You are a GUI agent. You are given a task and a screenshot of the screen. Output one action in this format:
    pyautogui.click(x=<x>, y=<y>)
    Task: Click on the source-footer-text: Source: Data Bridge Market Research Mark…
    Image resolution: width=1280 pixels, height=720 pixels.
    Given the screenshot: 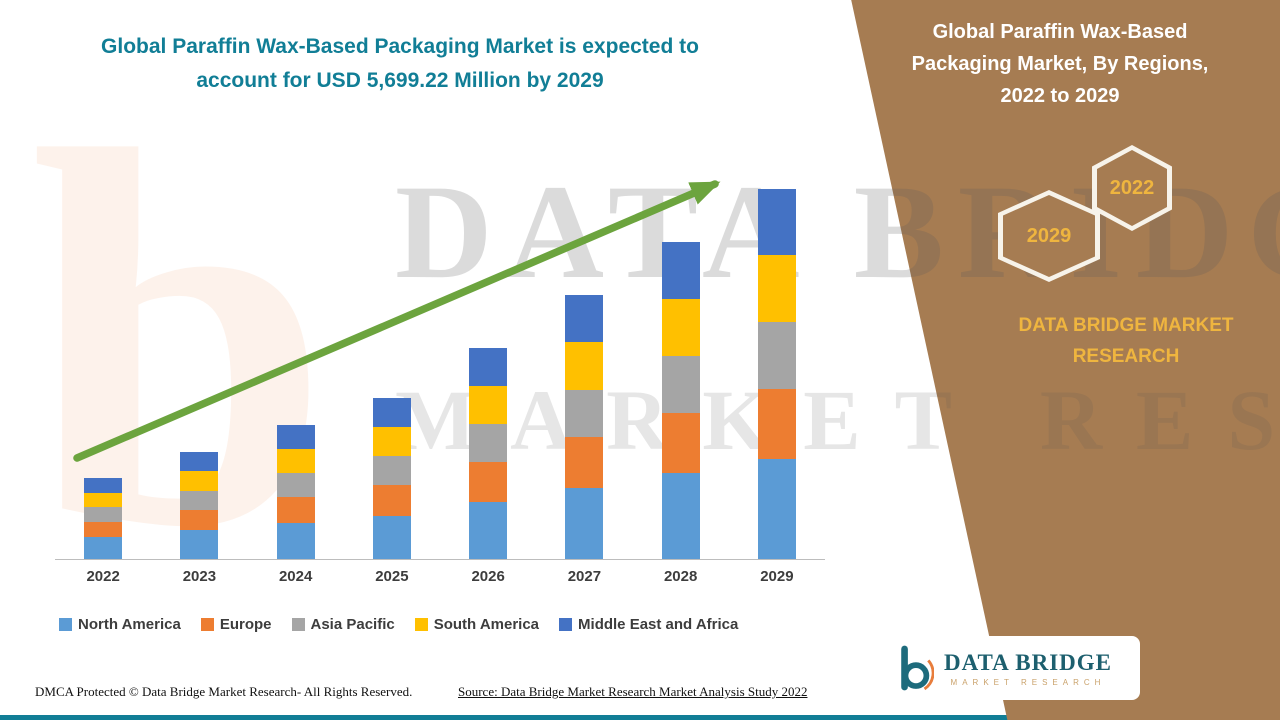 What is the action you would take?
    pyautogui.click(x=633, y=691)
    